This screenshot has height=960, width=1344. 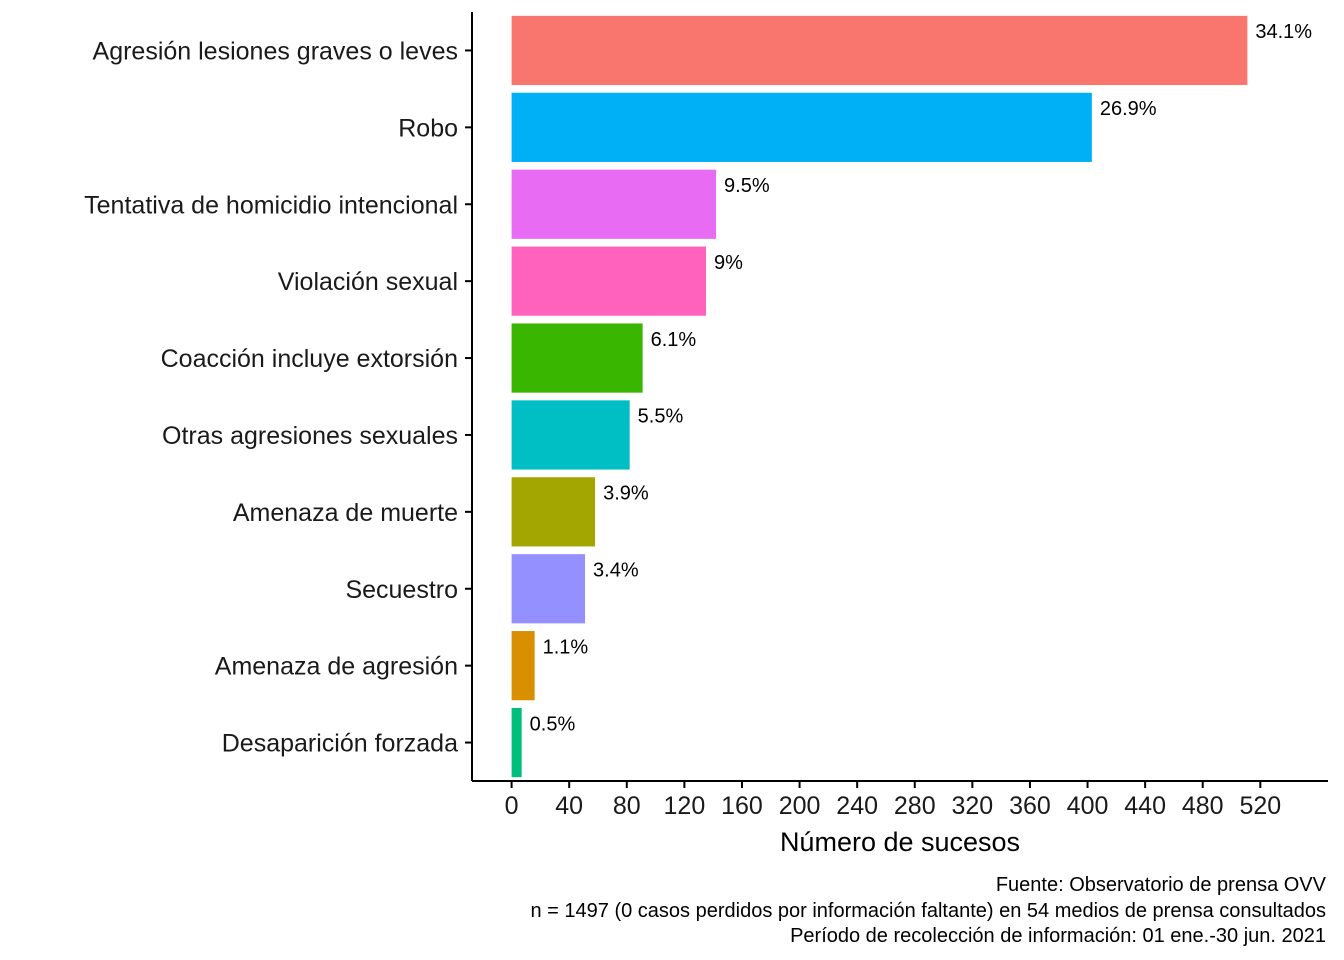 I want to click on data-label-7: 3.4%, so click(x=616, y=571).